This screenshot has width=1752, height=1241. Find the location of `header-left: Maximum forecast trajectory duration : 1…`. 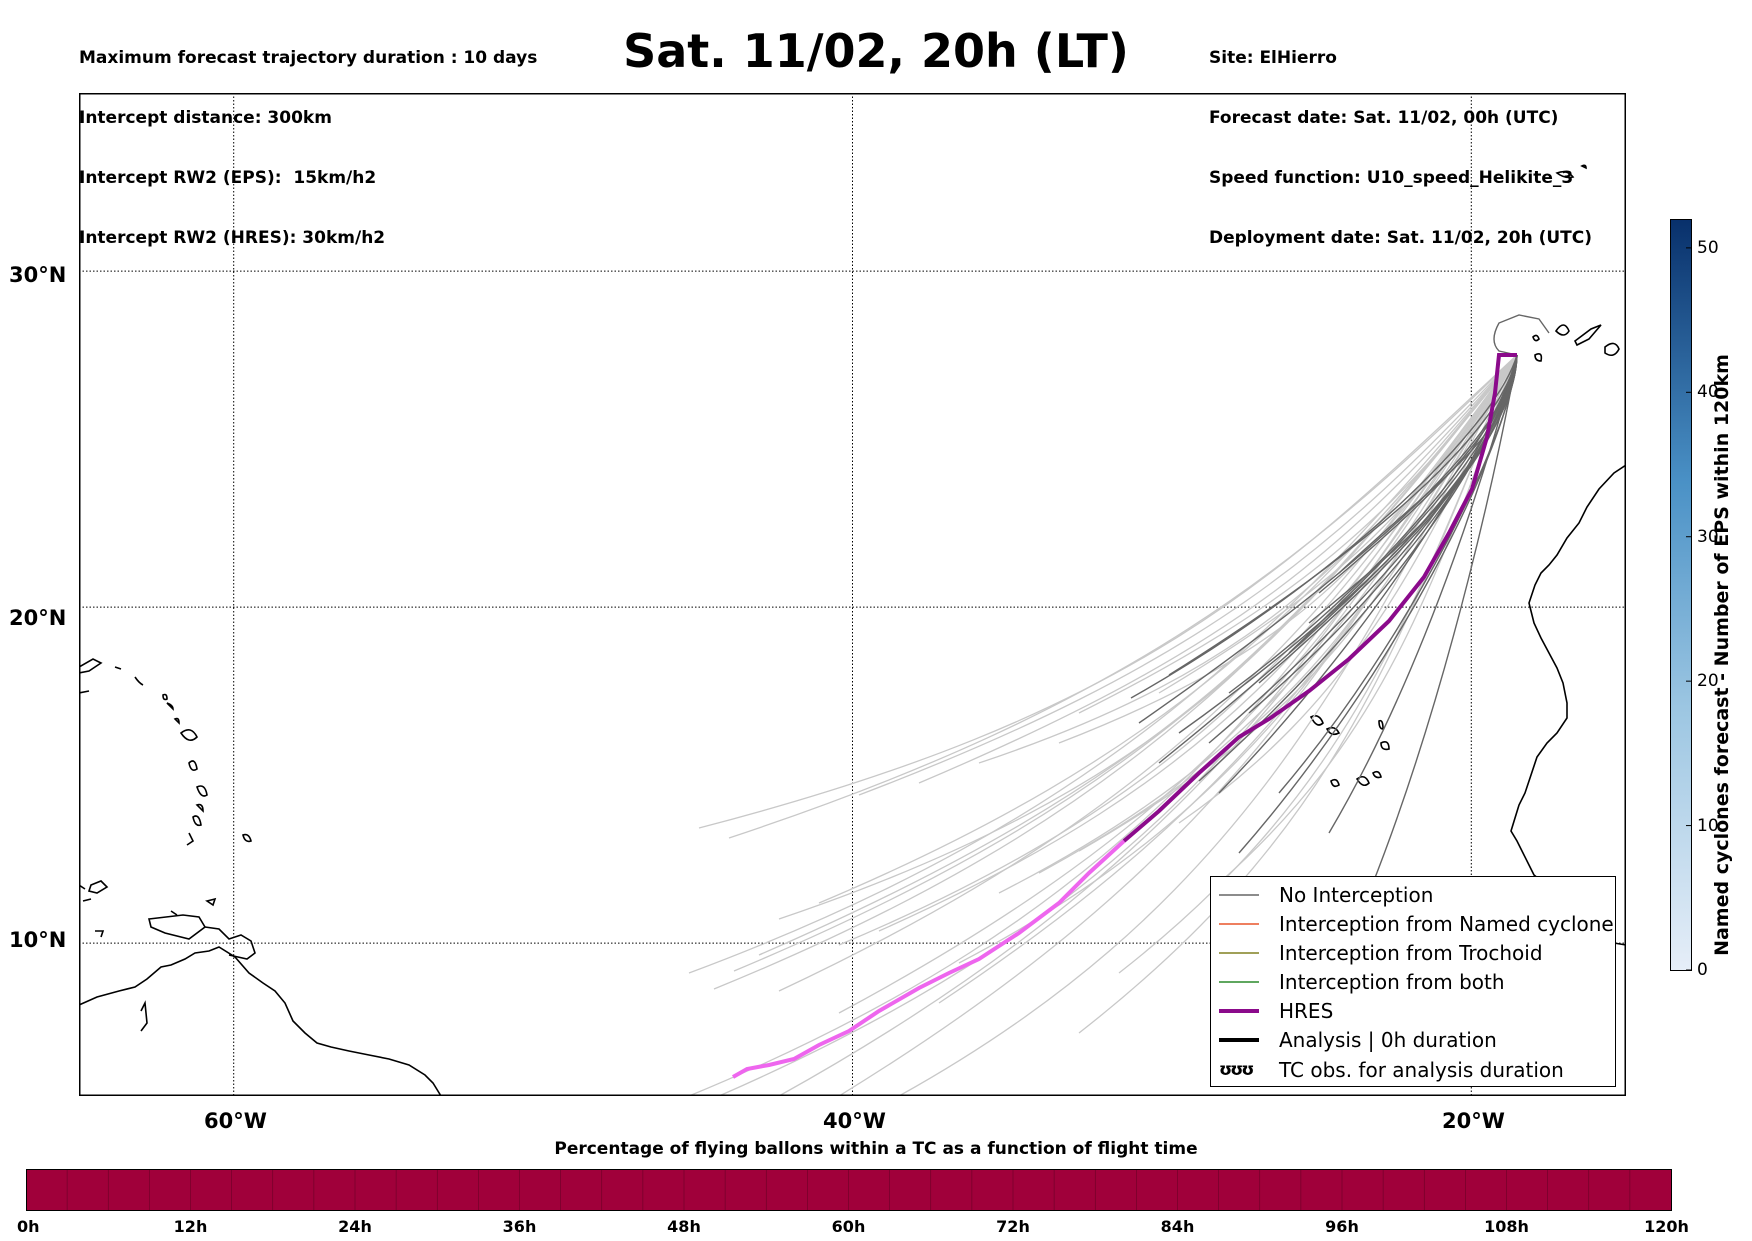

header-left: Maximum forecast trajectory duration : 1… is located at coordinates (308, 138).